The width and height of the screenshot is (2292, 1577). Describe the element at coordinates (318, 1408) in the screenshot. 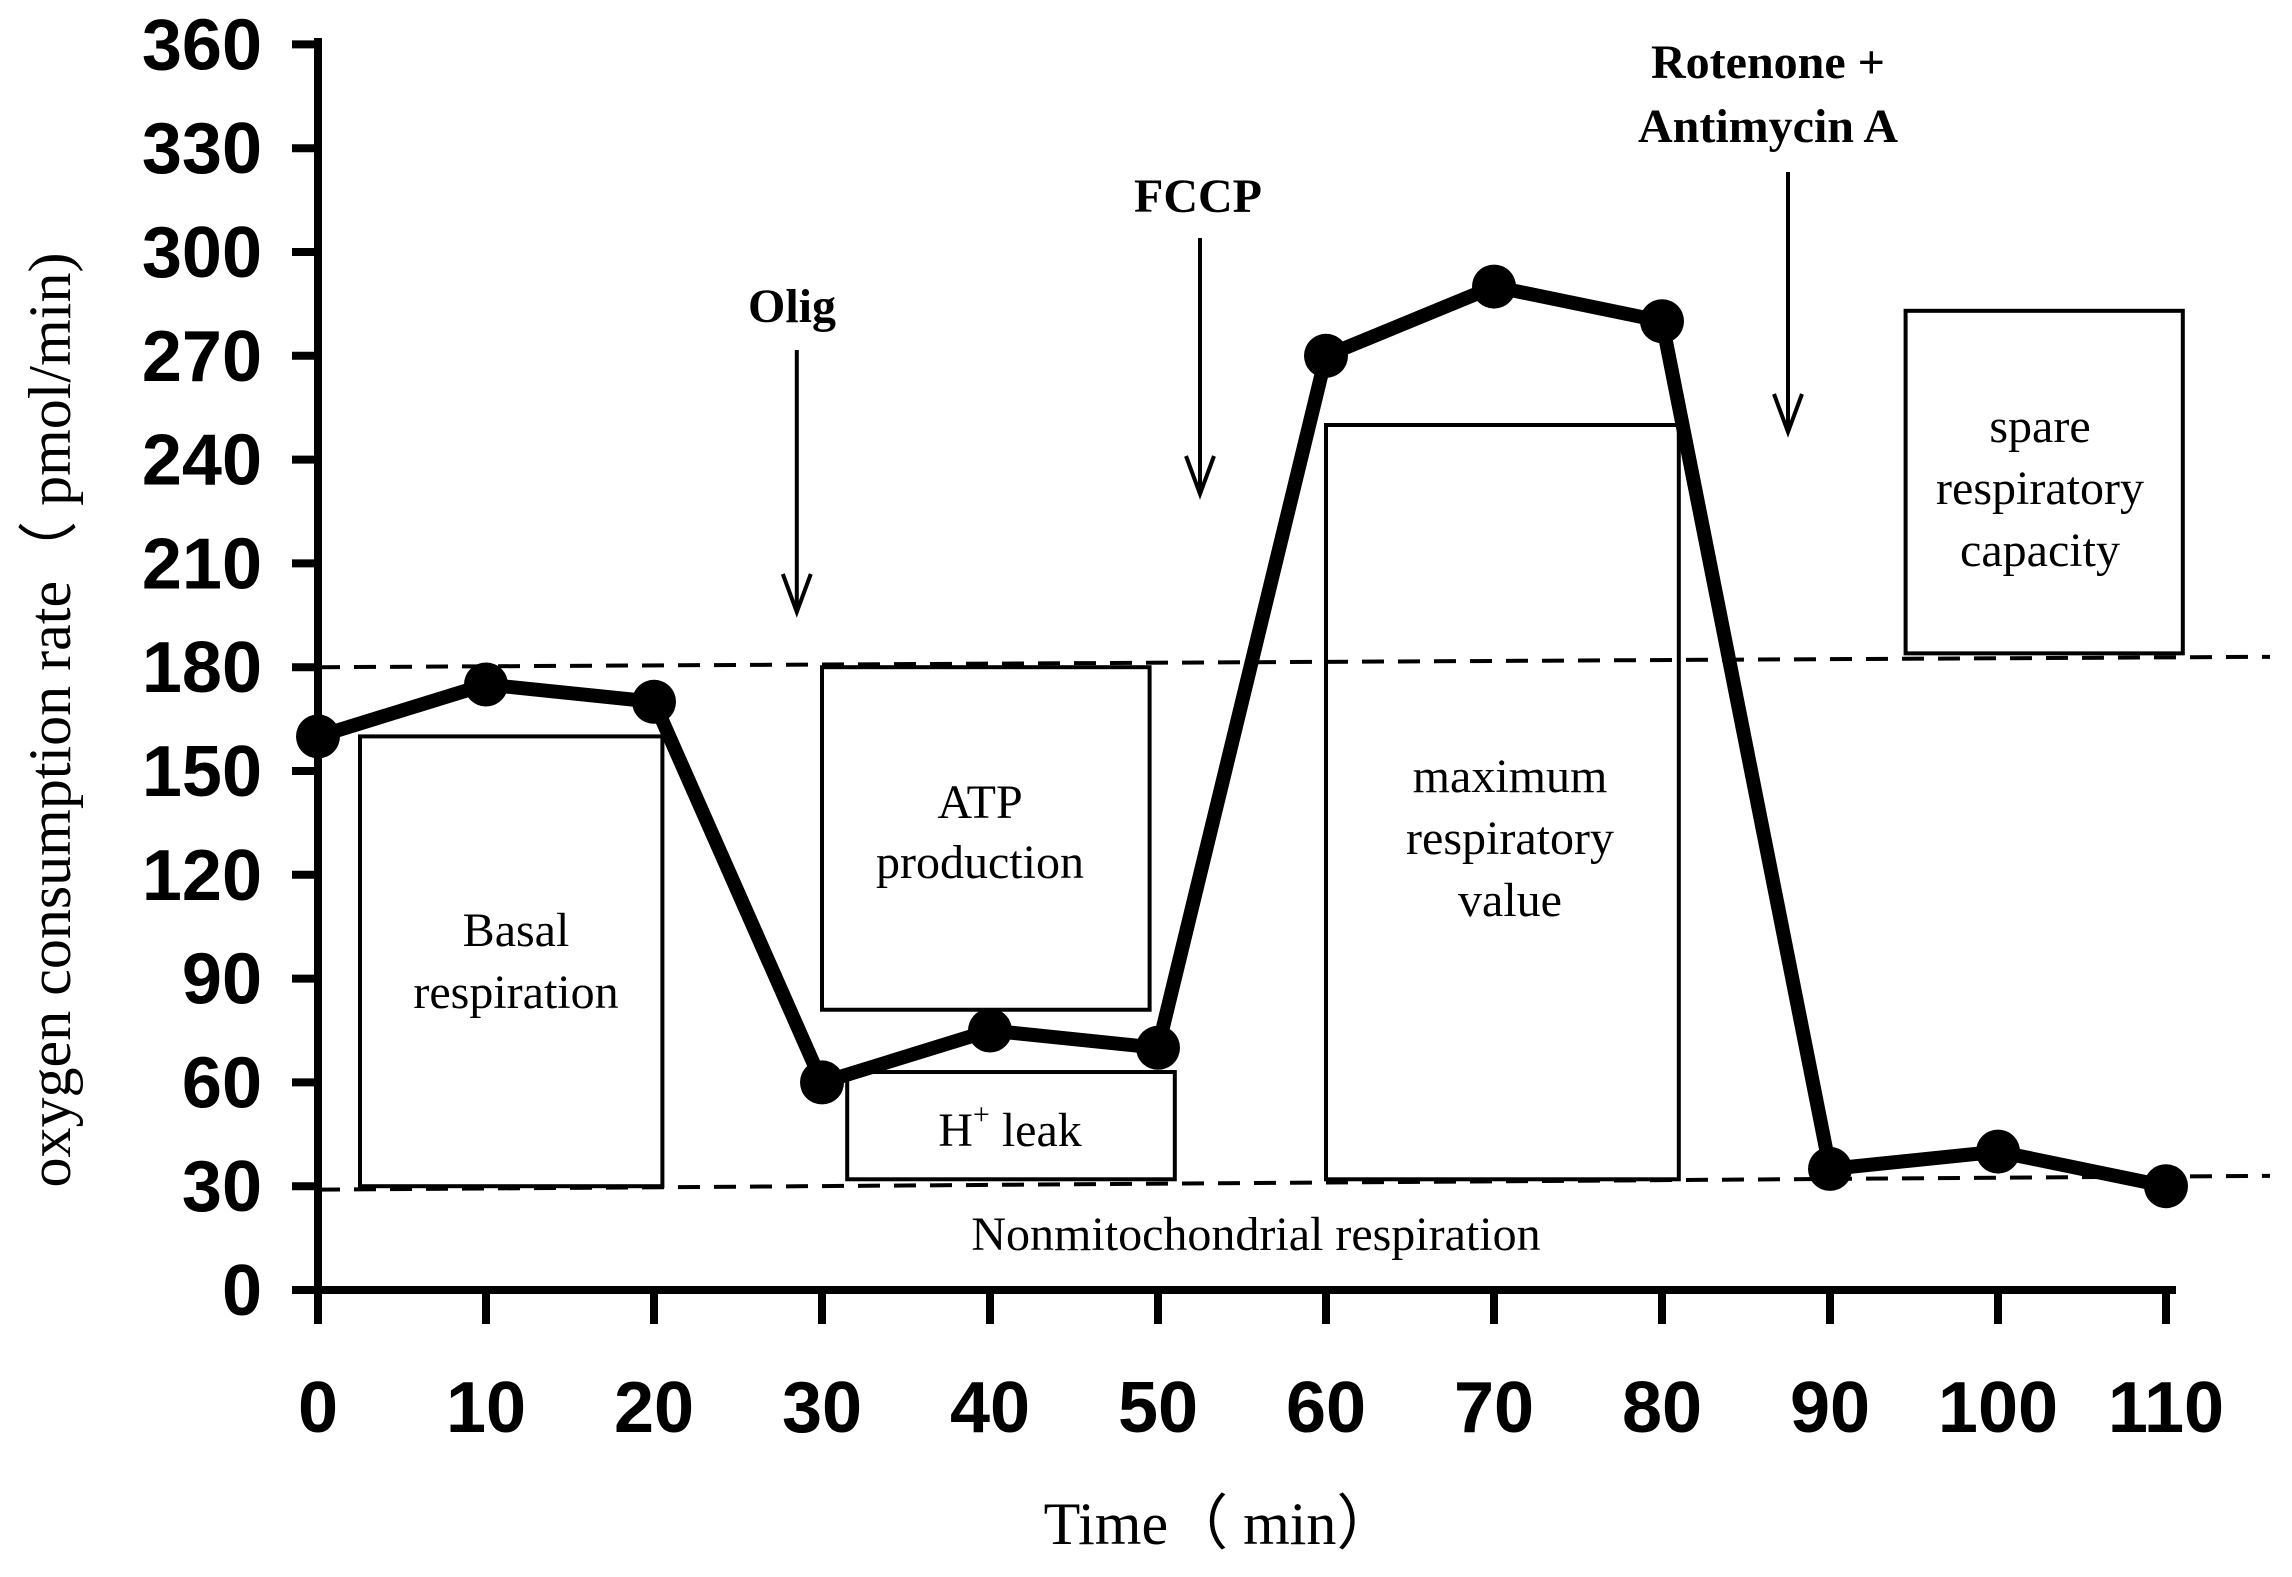

I see `x-tick-label-0: 0` at that location.